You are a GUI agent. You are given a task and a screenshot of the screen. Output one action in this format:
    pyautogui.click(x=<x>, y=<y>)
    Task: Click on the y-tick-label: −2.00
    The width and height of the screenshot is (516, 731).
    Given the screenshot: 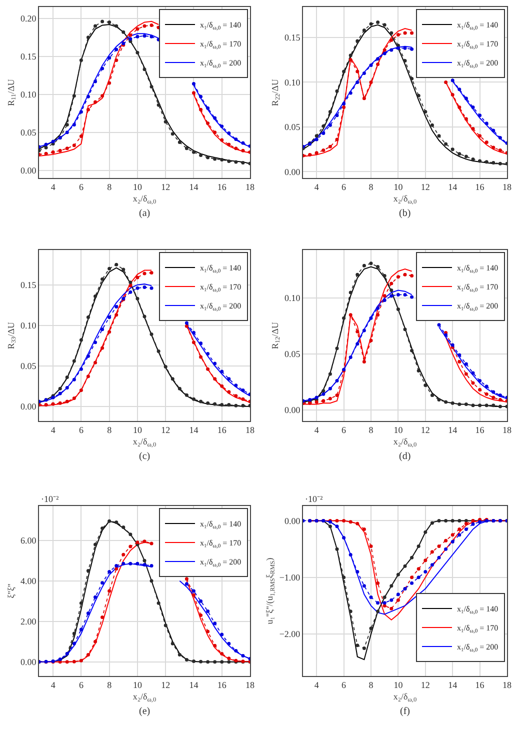 What is the action you would take?
    pyautogui.click(x=290, y=634)
    